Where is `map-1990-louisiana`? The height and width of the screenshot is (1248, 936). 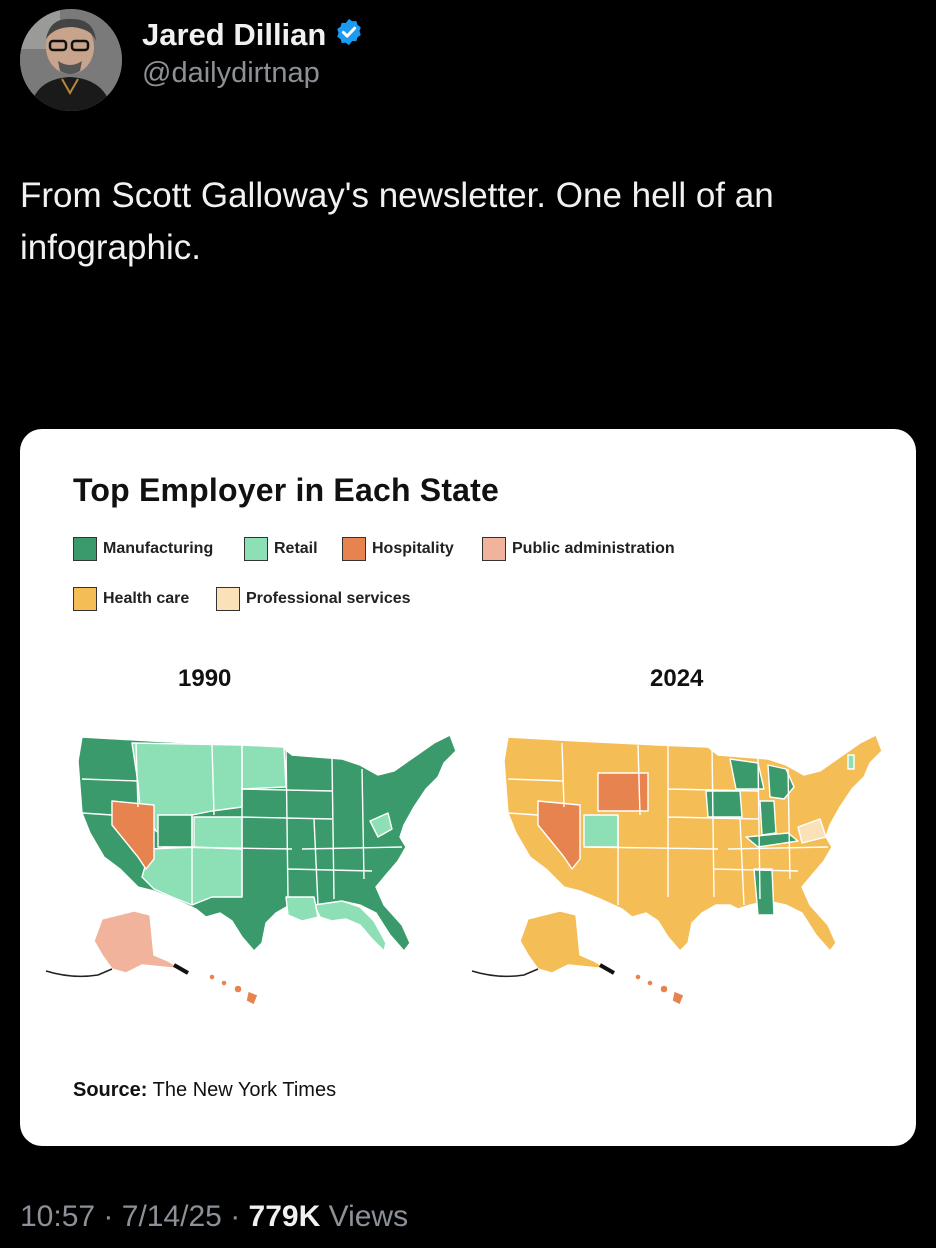
map-1990-louisiana is located at coordinates (302, 909).